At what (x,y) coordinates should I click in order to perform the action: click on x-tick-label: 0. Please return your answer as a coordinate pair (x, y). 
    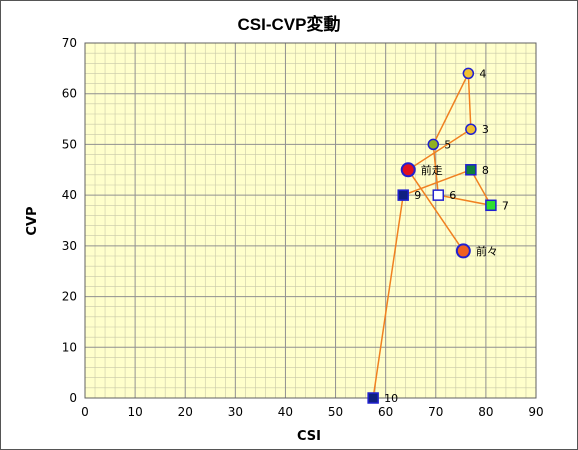
    Looking at the image, I should click on (85, 412).